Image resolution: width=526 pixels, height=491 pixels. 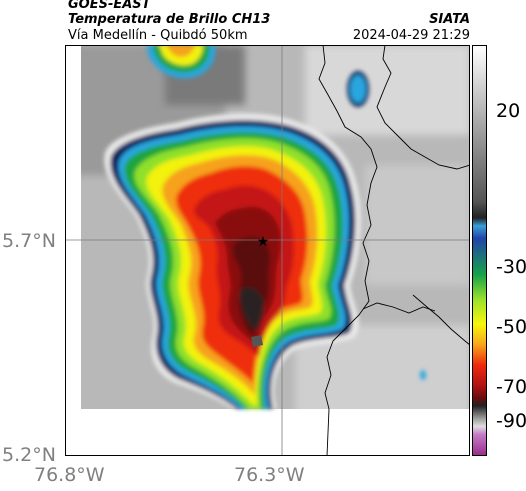 What do you see at coordinates (508, 111) in the screenshot?
I see `colorbar-tick-20: 20` at bounding box center [508, 111].